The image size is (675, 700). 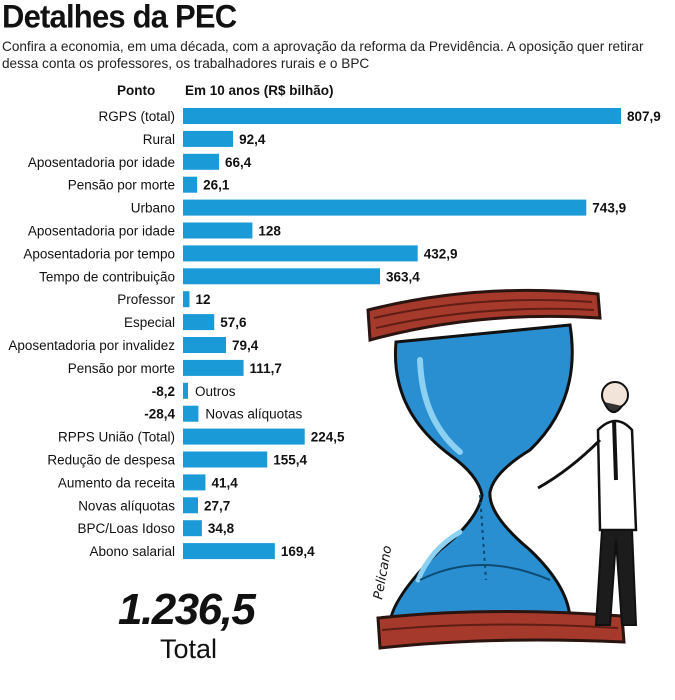 I want to click on value-label: -8,2, so click(x=163, y=391).